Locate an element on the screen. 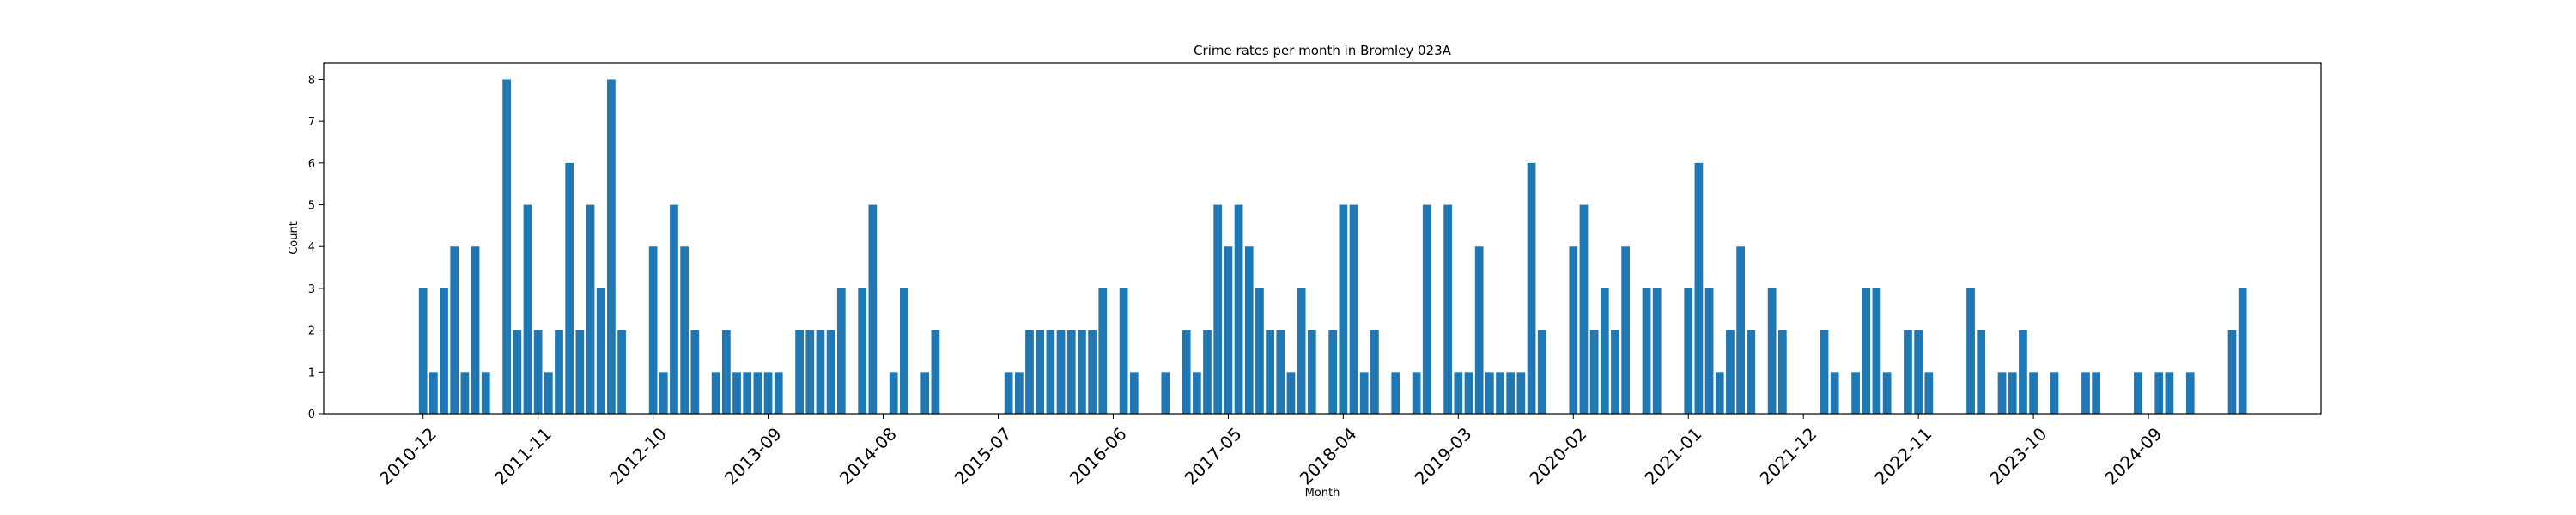  y-tick-label: 8 is located at coordinates (312, 80).